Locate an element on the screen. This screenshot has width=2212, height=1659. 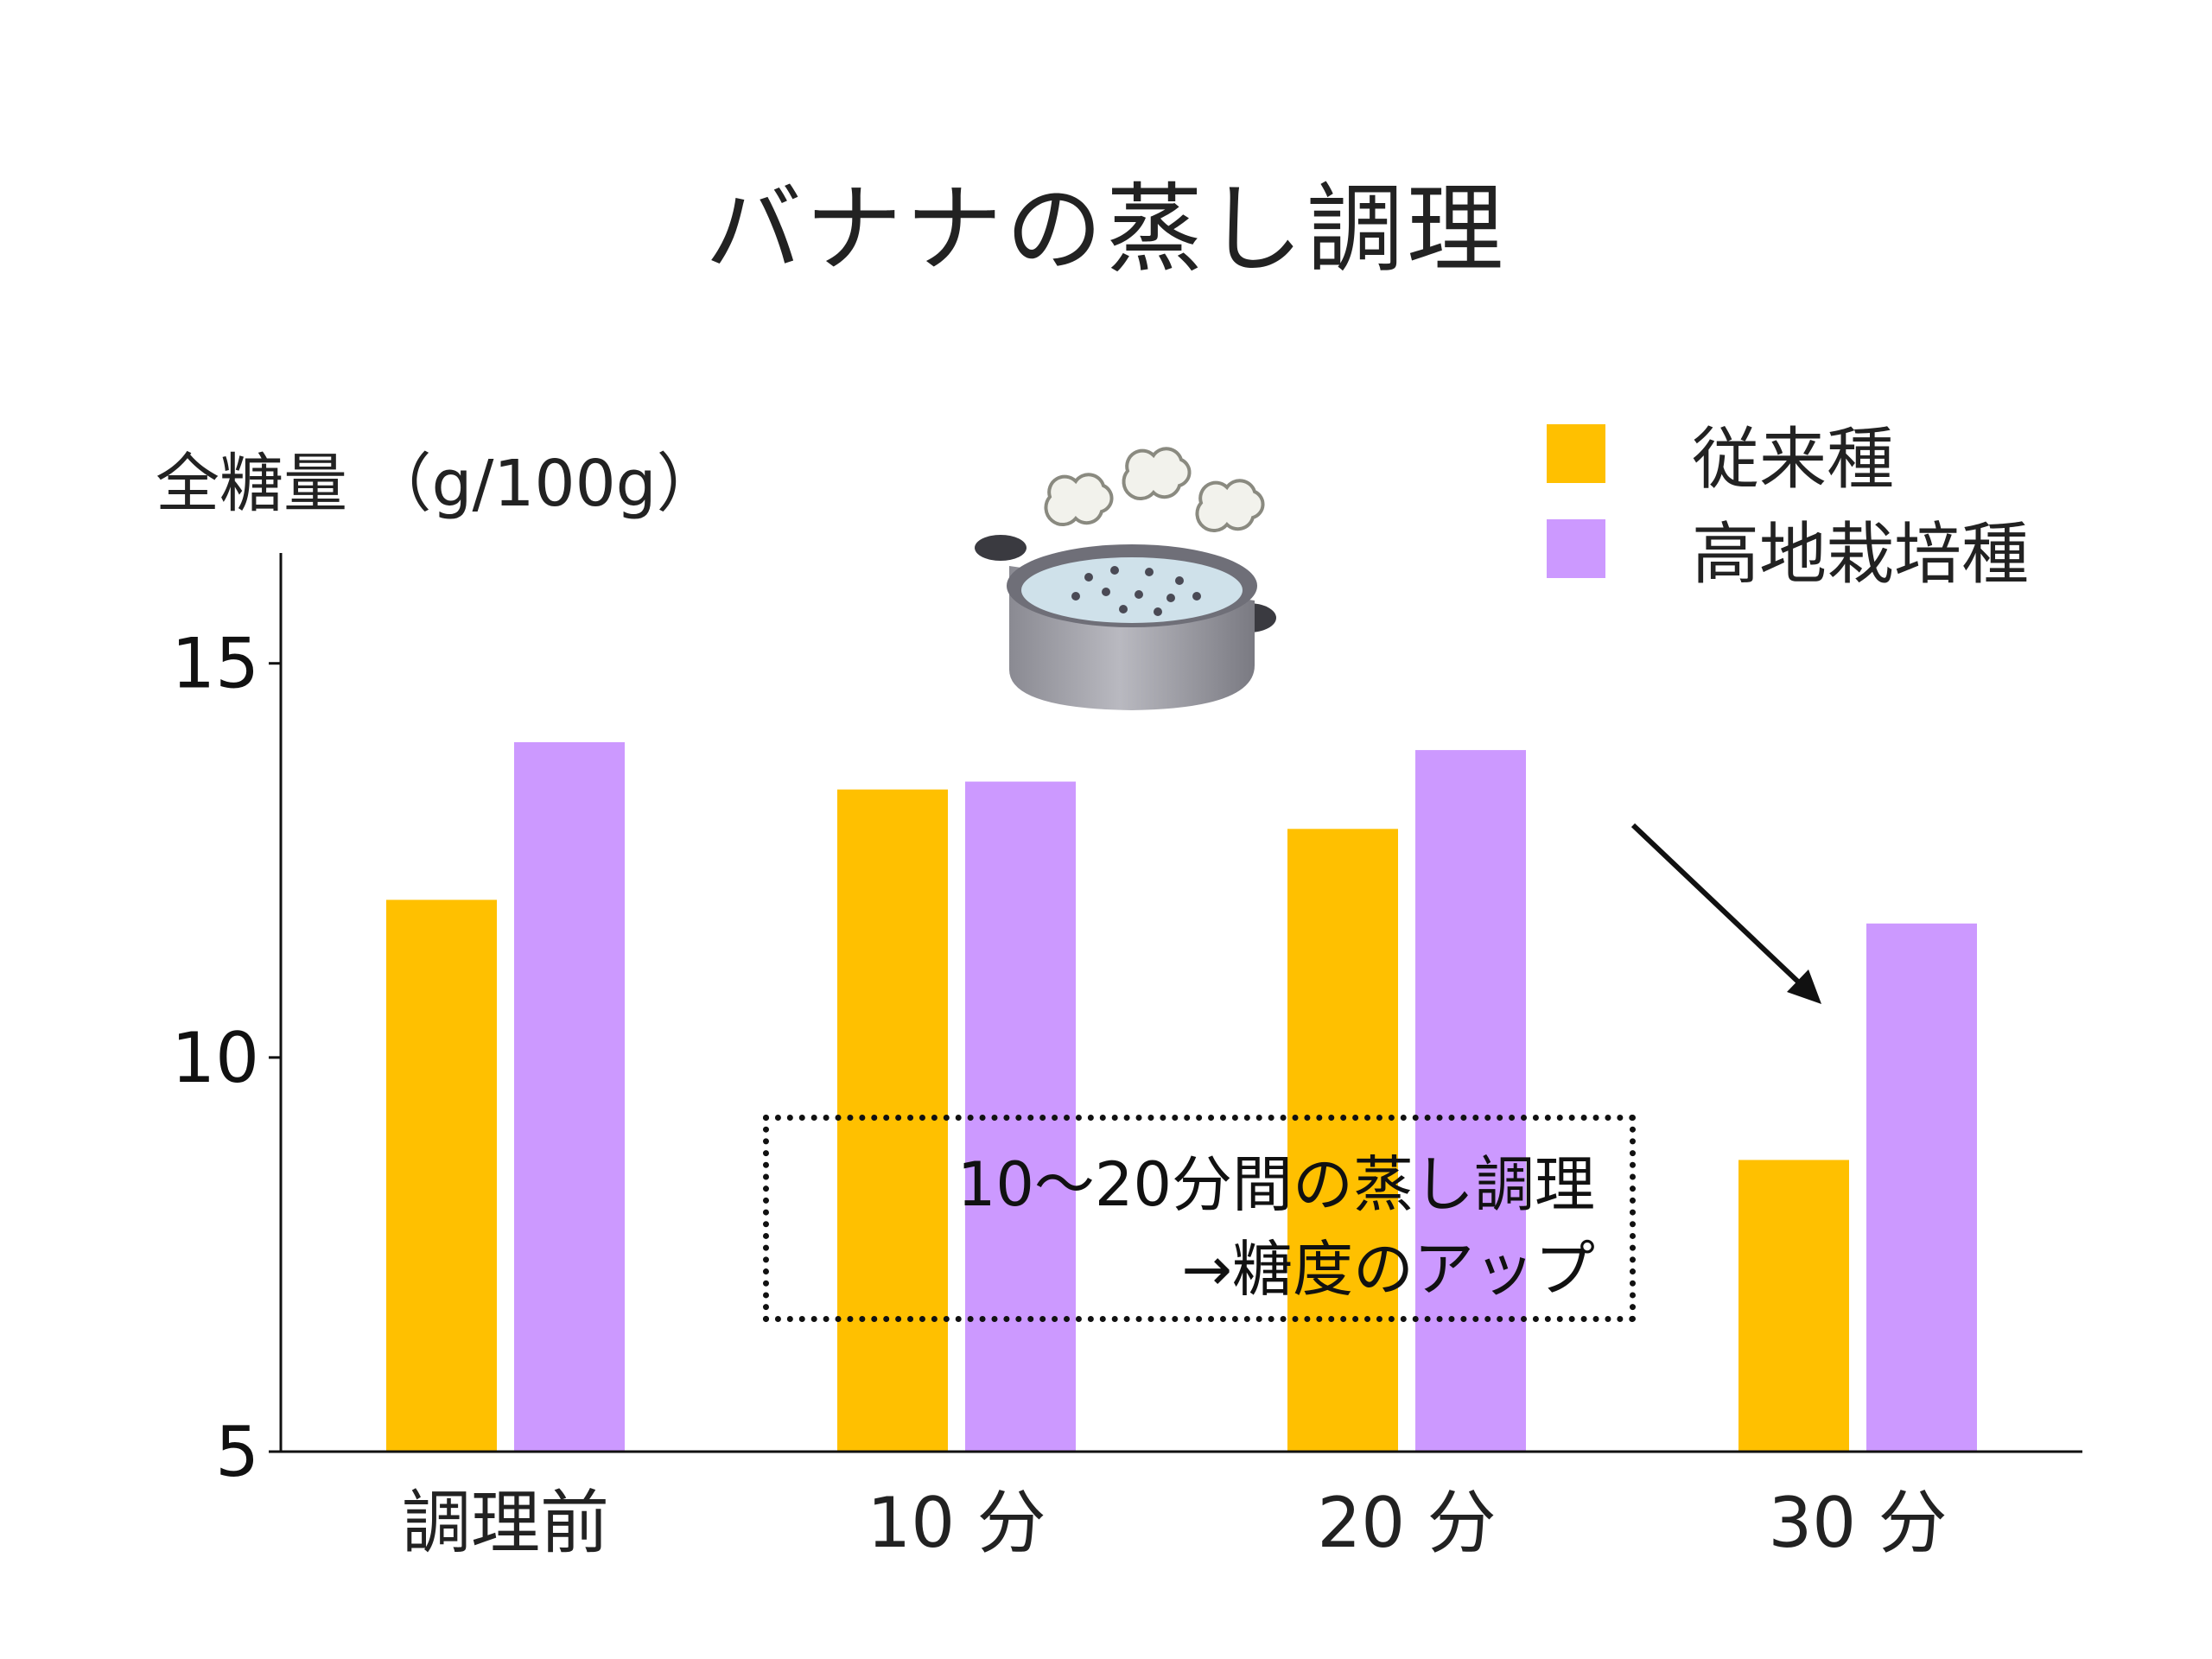
legend-item-highland: 高地栽培種 is located at coordinates (1788, 548).